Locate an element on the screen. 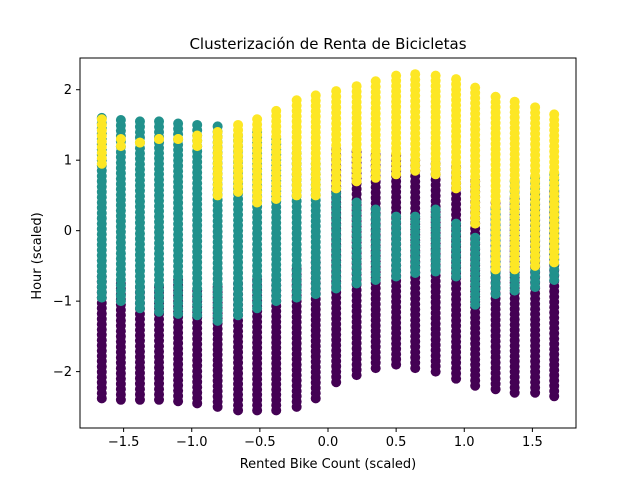  y-tick-label: 1 is located at coordinates (68, 161).